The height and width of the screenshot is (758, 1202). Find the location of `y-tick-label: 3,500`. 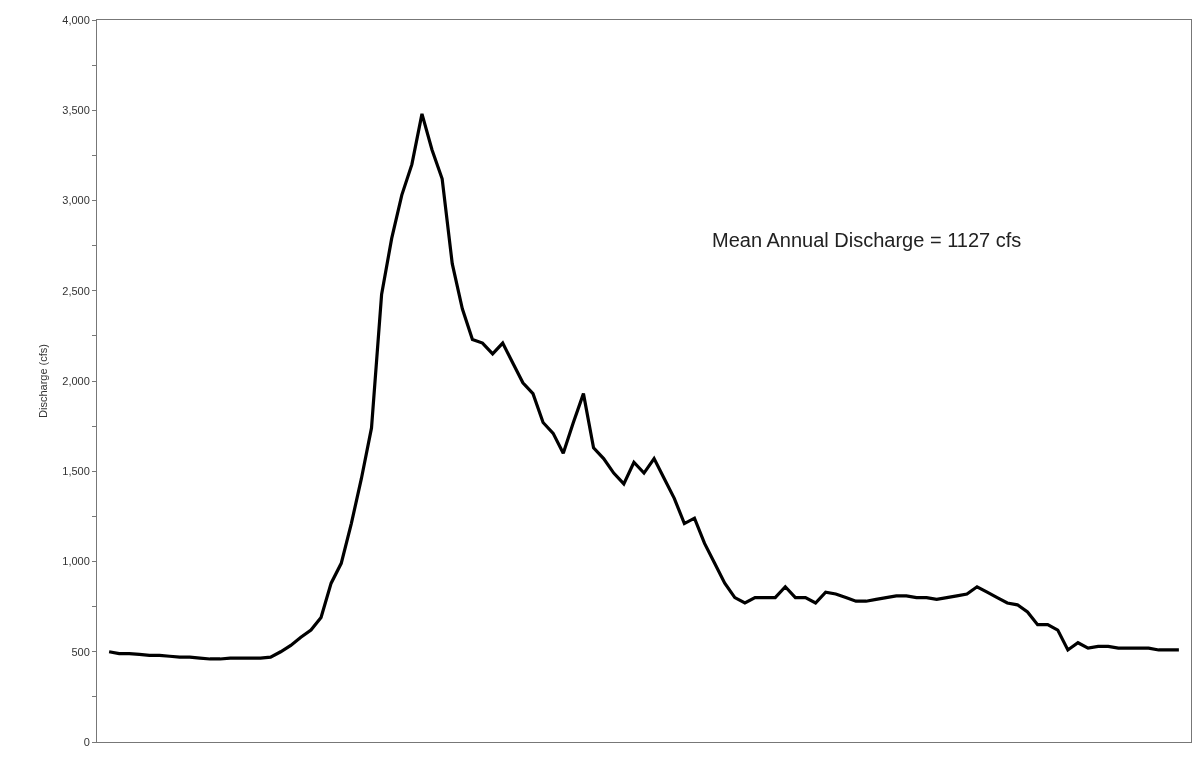

y-tick-label: 3,500 is located at coordinates (76, 110).